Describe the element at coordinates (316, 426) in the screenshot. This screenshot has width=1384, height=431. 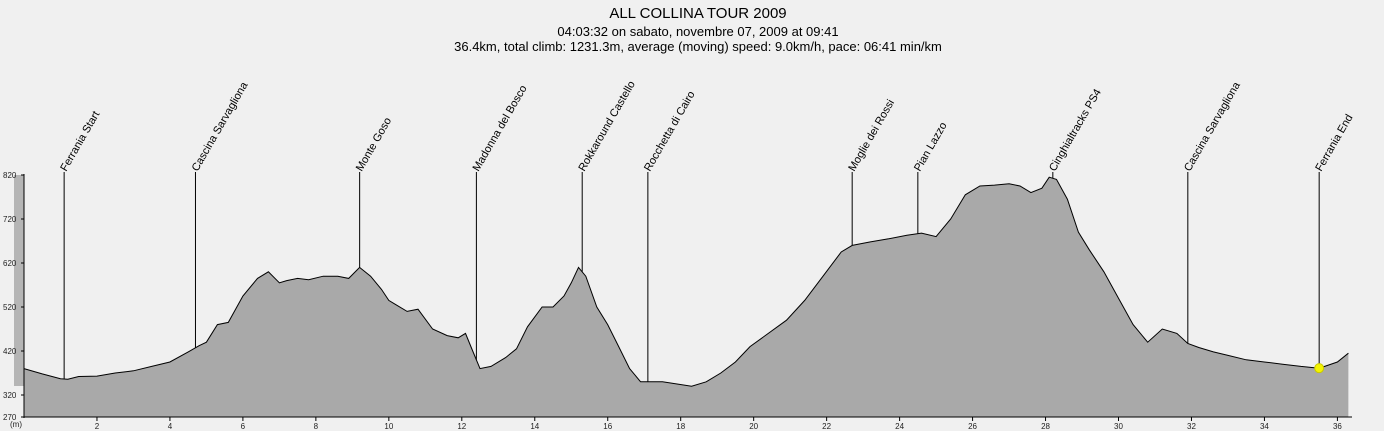
I see `x-tick-label: 8` at that location.